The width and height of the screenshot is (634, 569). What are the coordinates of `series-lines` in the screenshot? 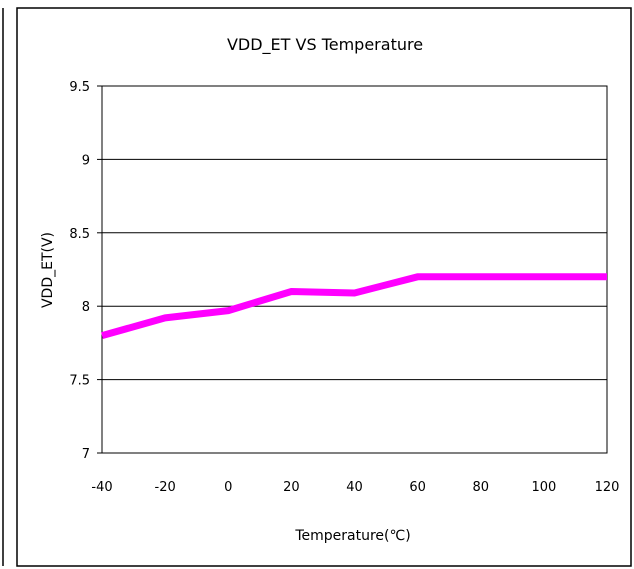 It's located at (354, 306).